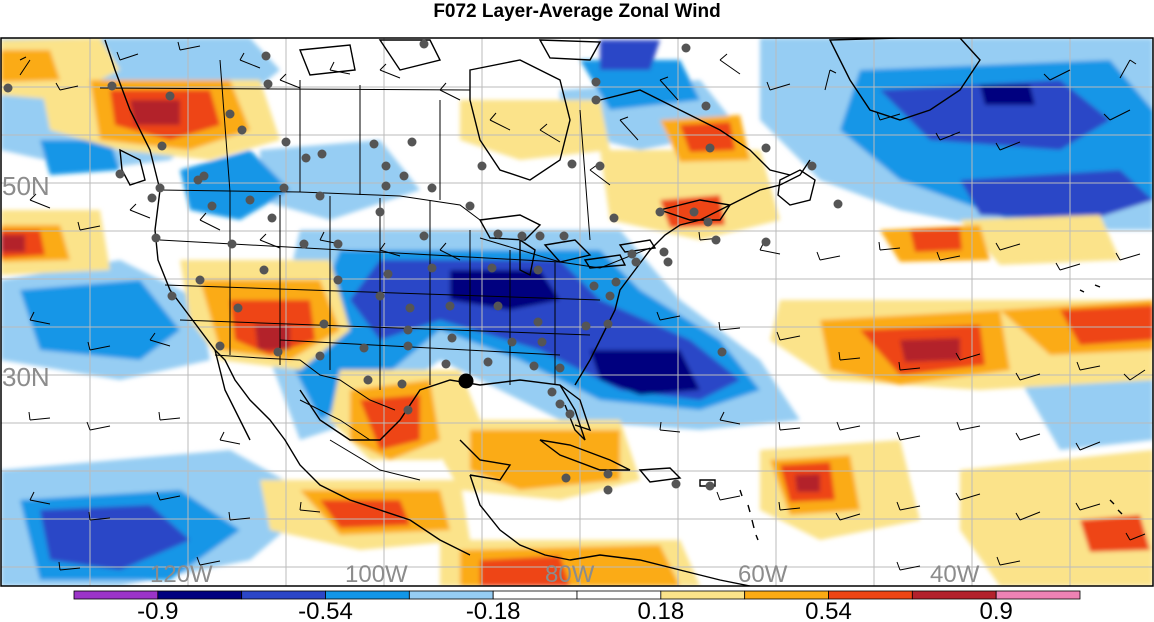  Describe the element at coordinates (26, 377) in the screenshot. I see `lat-label-30n: 30N` at that location.